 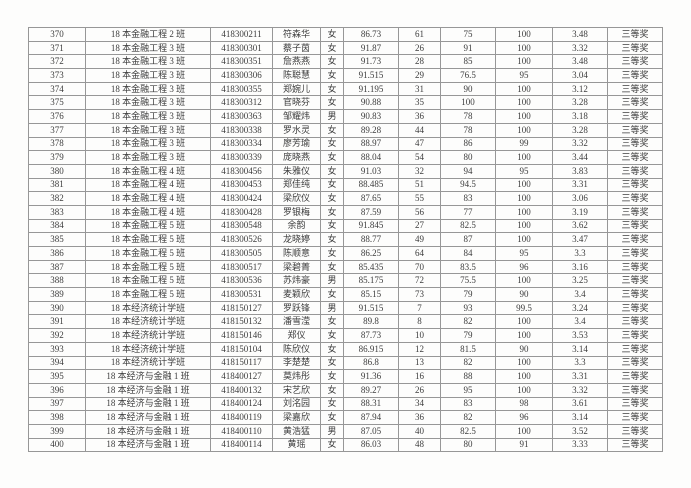 I want to click on gpa-cell: 3.33, so click(x=580, y=445).